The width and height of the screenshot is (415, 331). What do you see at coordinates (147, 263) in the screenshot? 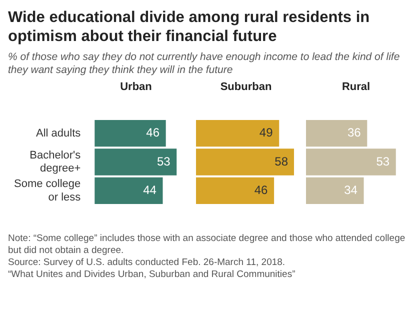
I see `source-note: Source: Survey of U.S. adults conducted Feb. 26-March 11, 2018.` at bounding box center [147, 263].